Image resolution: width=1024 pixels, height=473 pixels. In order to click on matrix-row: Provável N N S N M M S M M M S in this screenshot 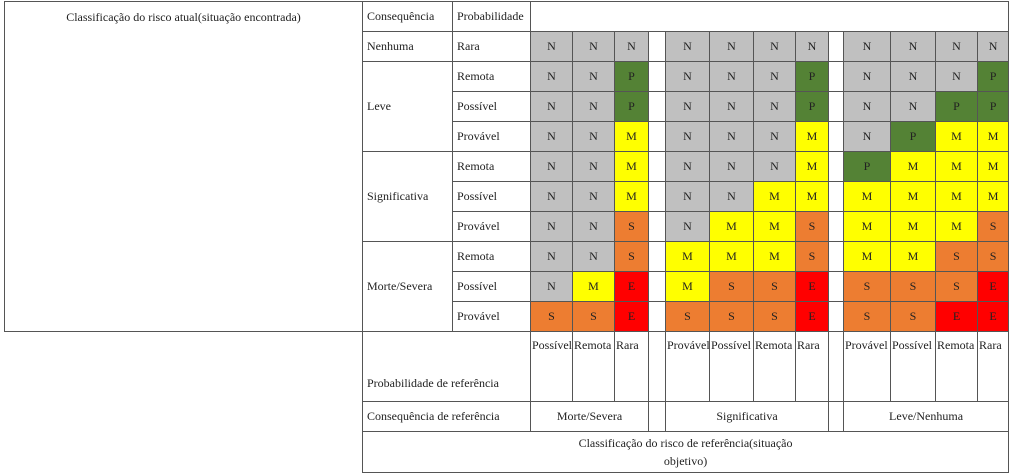, I will do `click(507, 226)`.